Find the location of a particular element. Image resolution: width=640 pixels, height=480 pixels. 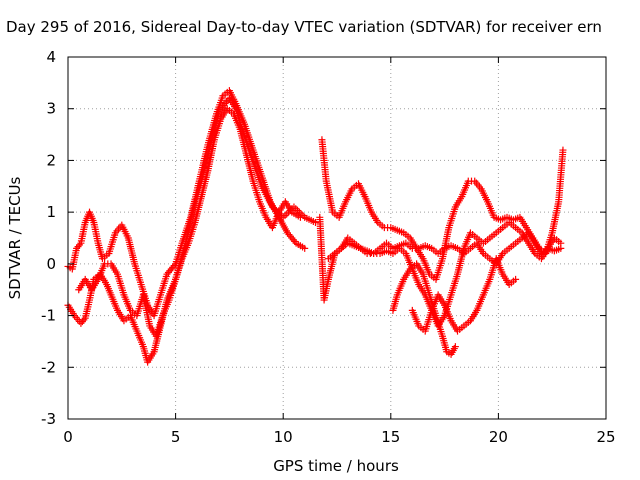

y-tick-label: 3 is located at coordinates (51, 109).